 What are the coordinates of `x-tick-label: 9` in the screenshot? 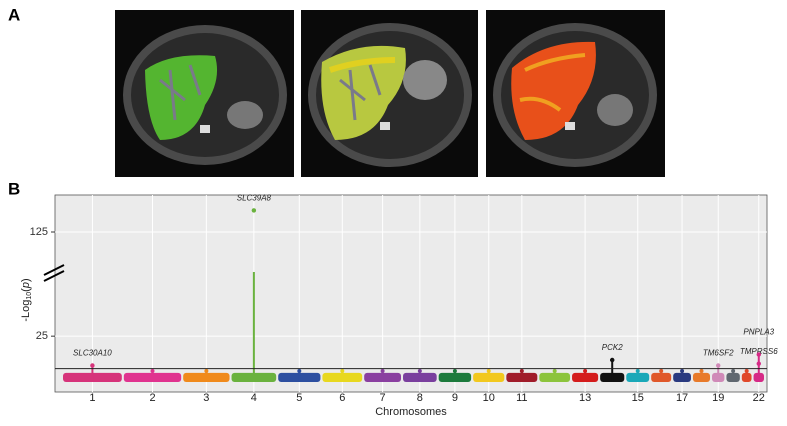 It's located at (455, 398).